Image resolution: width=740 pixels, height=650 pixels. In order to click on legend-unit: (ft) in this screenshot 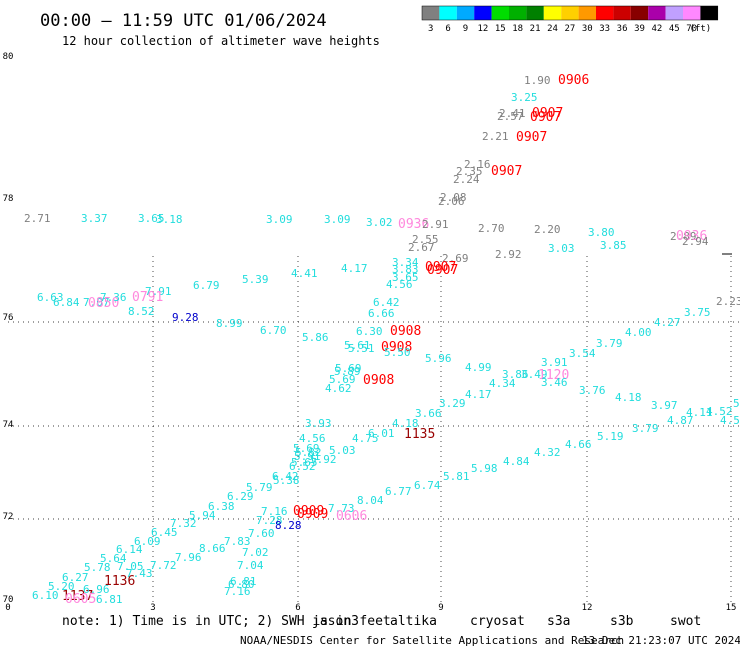, I will do `click(701, 29)`.